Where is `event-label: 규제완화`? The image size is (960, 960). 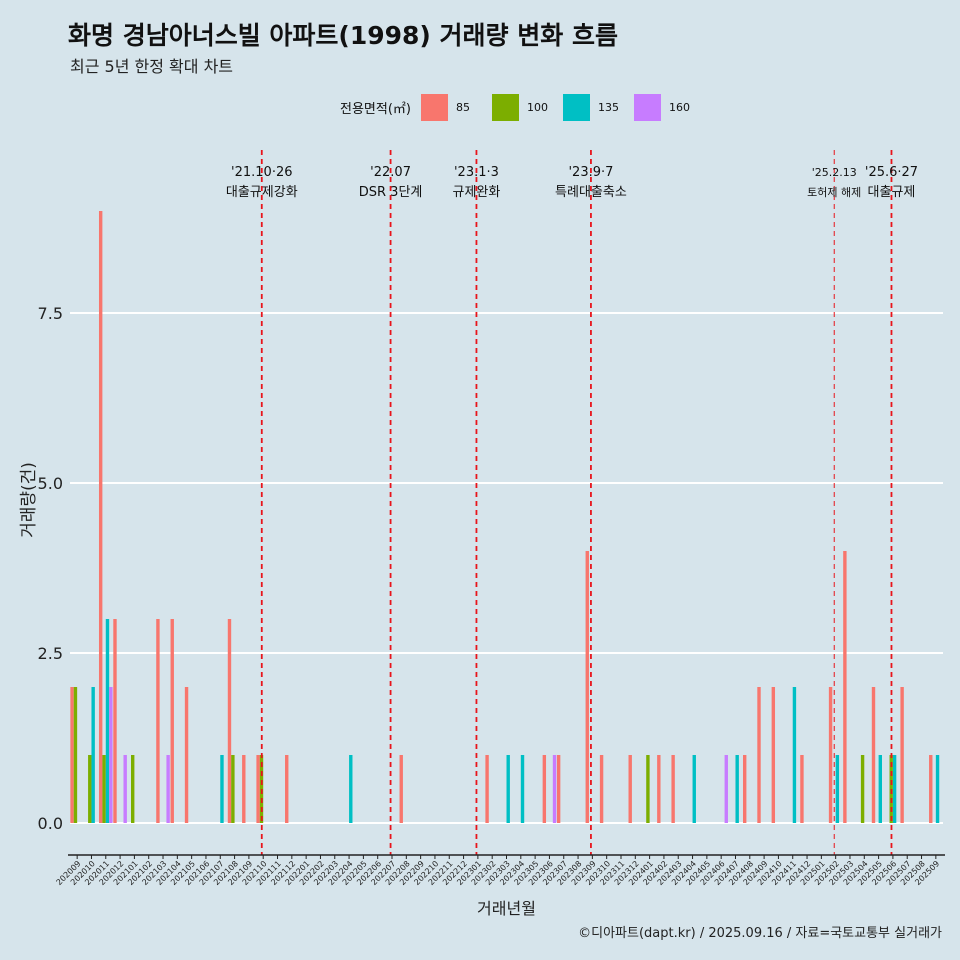
event-label: 규제완화 is located at coordinates (477, 192).